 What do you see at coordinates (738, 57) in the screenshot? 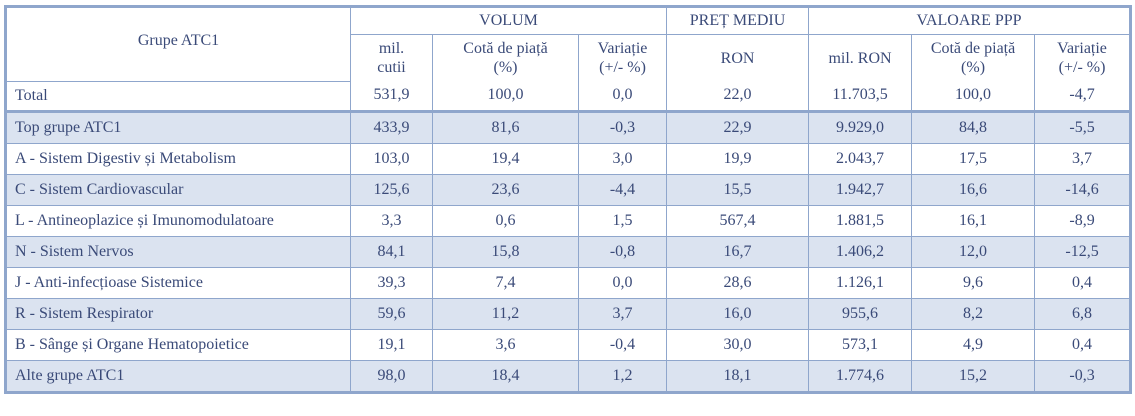
I see `header-ron: RON` at bounding box center [738, 57].